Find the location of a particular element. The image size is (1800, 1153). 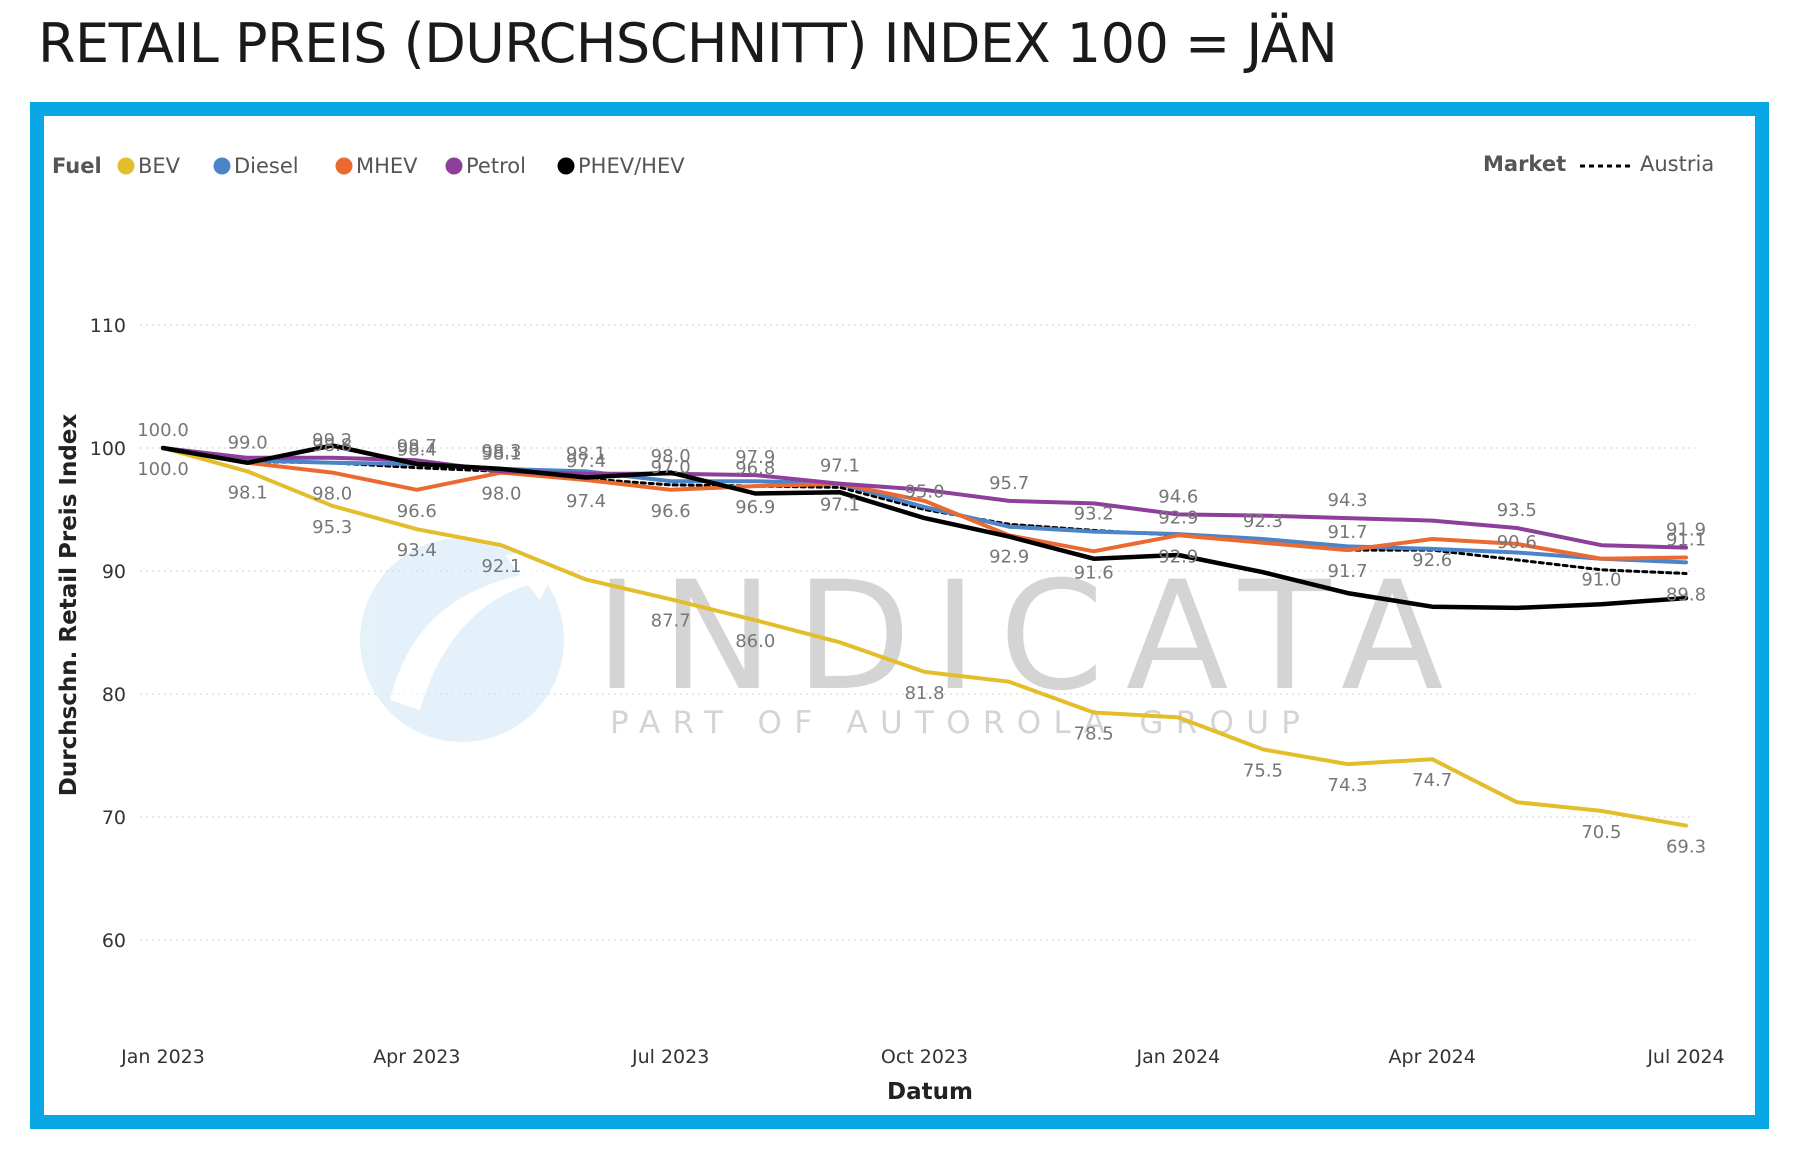

data-label-austria: 90.6 is located at coordinates (1517, 542).